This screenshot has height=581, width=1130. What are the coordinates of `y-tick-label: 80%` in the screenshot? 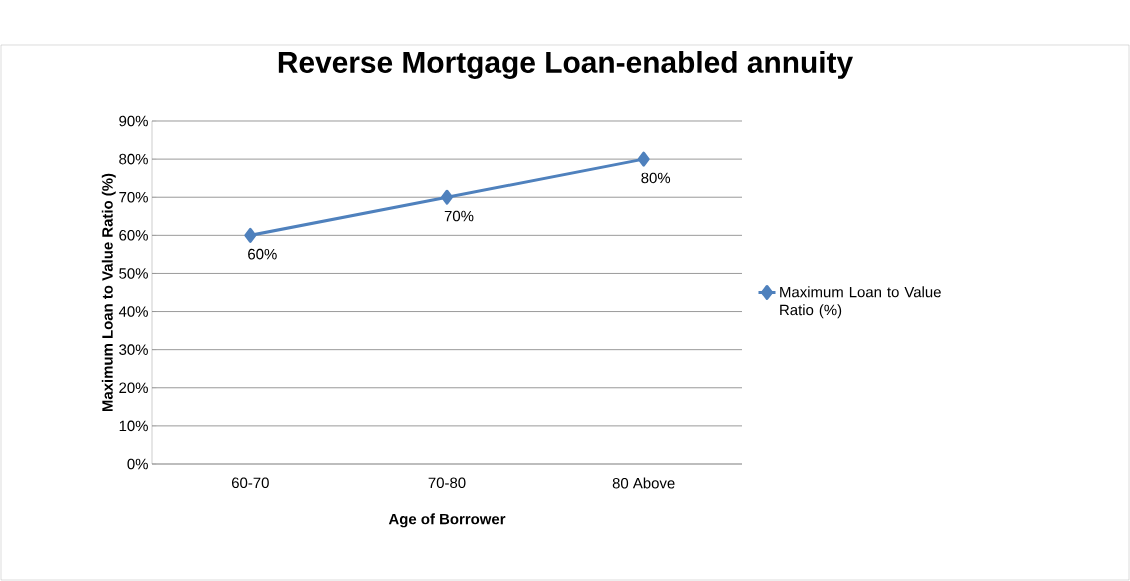 It's located at (133, 159).